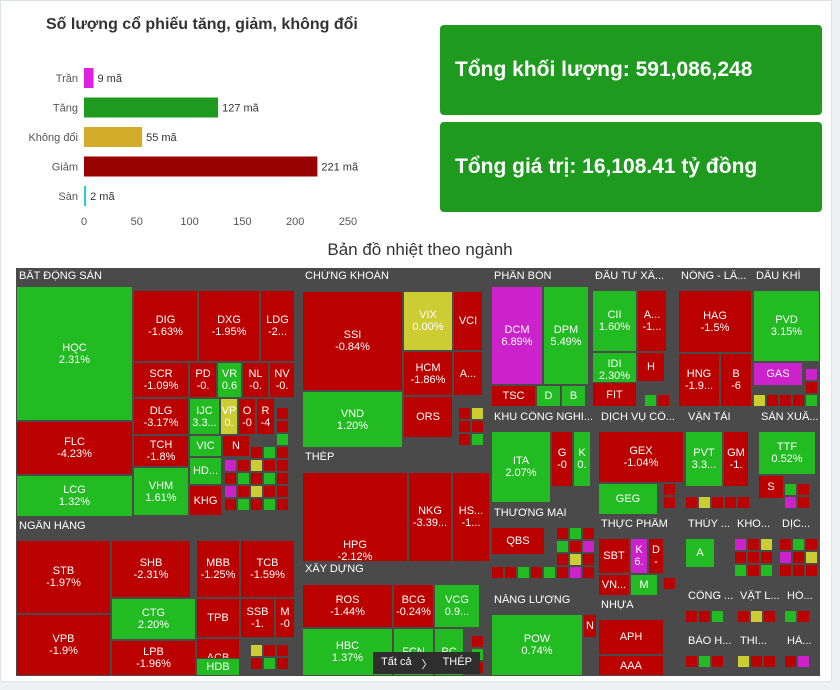 This screenshot has height=690, width=840. What do you see at coordinates (218, 618) in the screenshot?
I see `stock-cell: TPB` at bounding box center [218, 618].